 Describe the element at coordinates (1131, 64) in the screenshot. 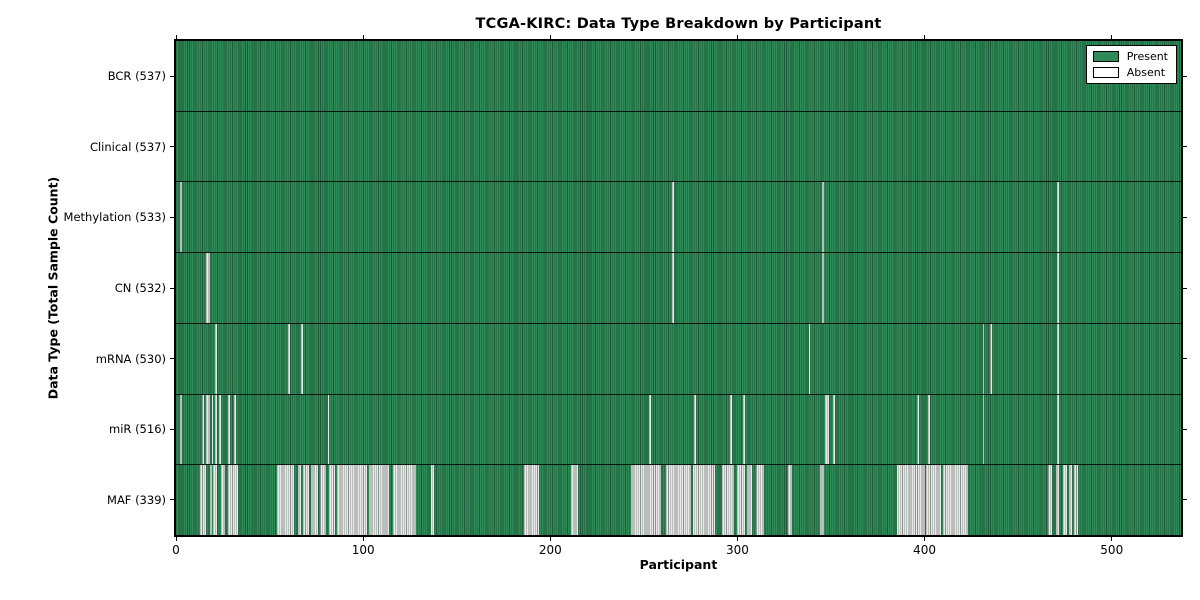

I see `legend: Present Absent` at that location.